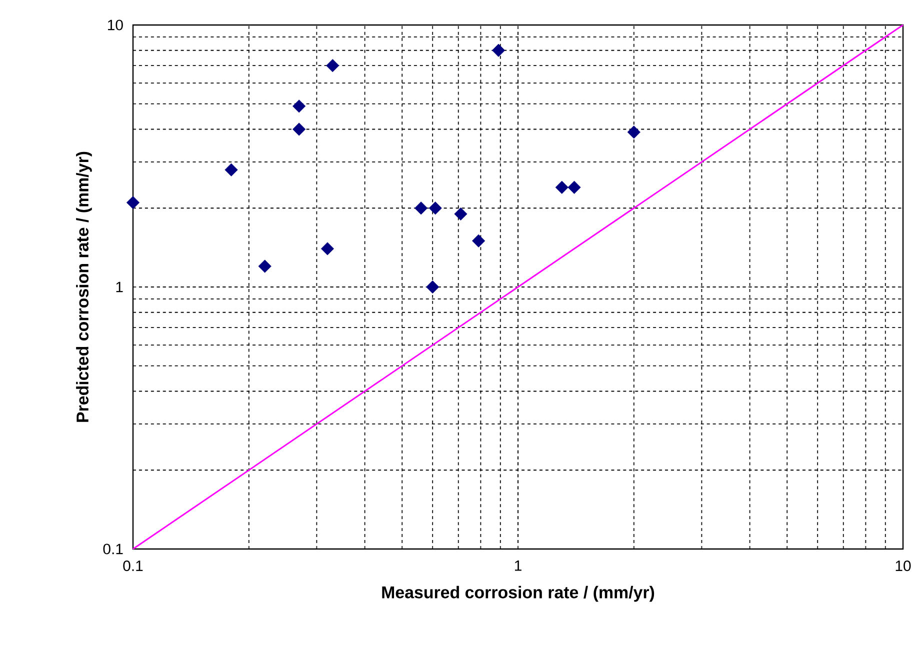  What do you see at coordinates (84, 287) in the screenshot?
I see `y-axis-title: Predicted corrosion rate / (mm/yr)` at bounding box center [84, 287].